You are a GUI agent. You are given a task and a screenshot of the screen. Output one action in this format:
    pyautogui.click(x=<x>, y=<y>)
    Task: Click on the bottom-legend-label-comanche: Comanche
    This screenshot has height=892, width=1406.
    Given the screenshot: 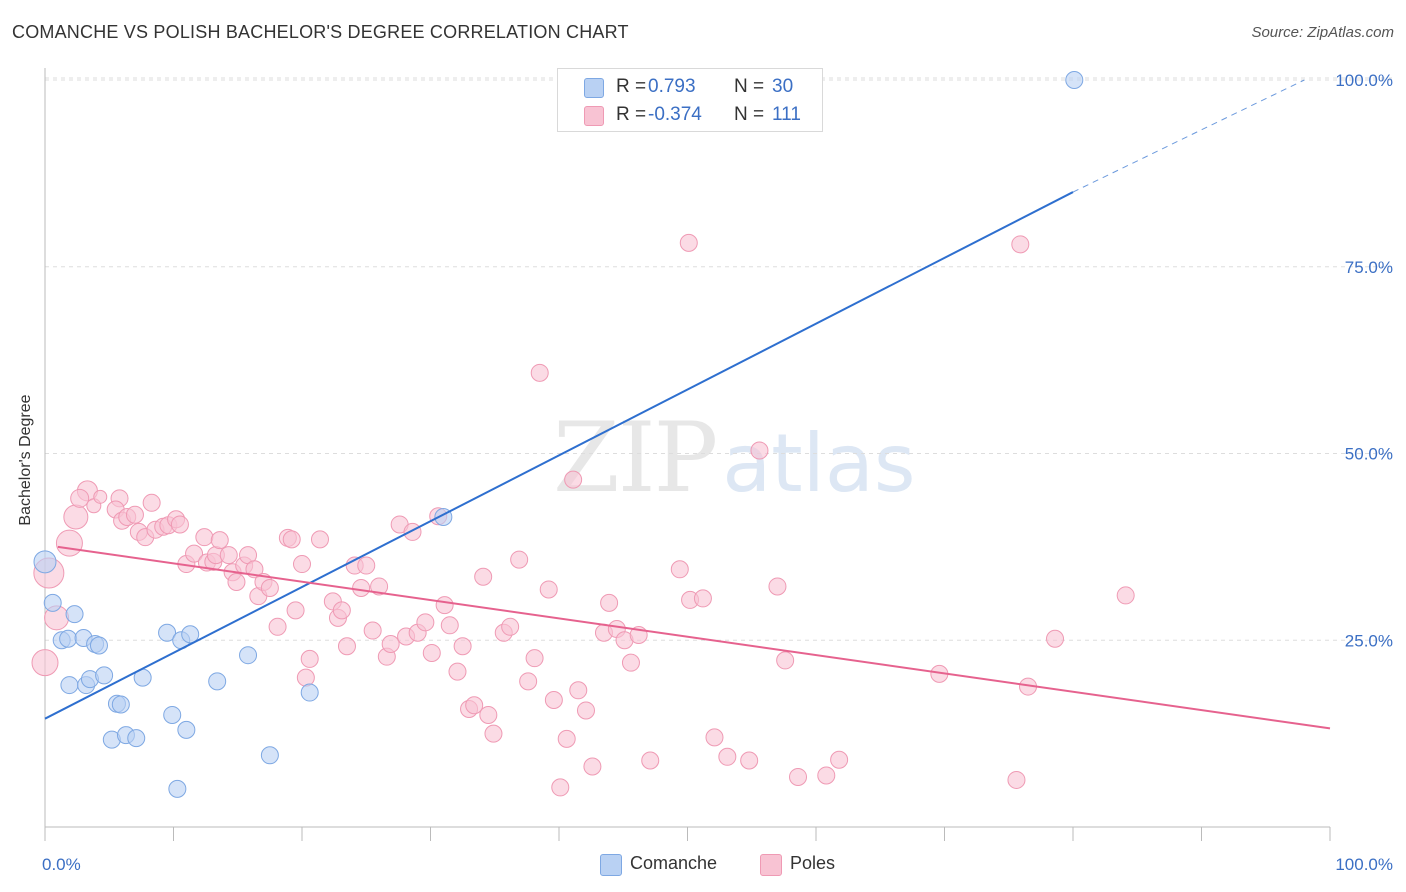 What is the action you would take?
    pyautogui.click(x=674, y=863)
    